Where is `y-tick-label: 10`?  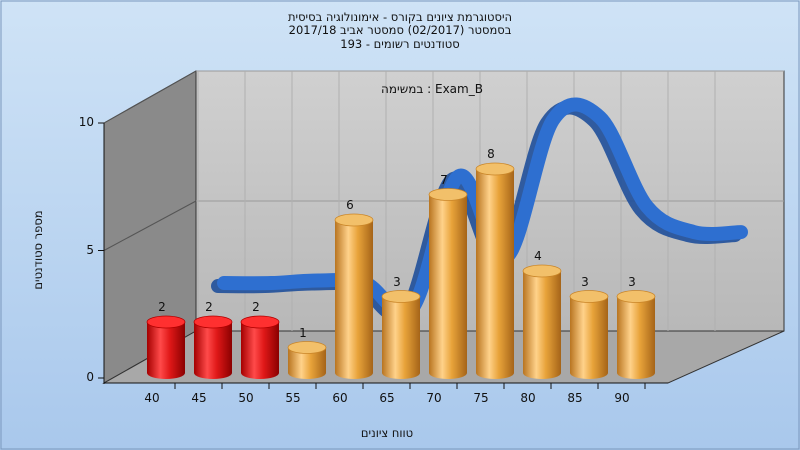
y-tick-label: 10 is located at coordinates (86, 122).